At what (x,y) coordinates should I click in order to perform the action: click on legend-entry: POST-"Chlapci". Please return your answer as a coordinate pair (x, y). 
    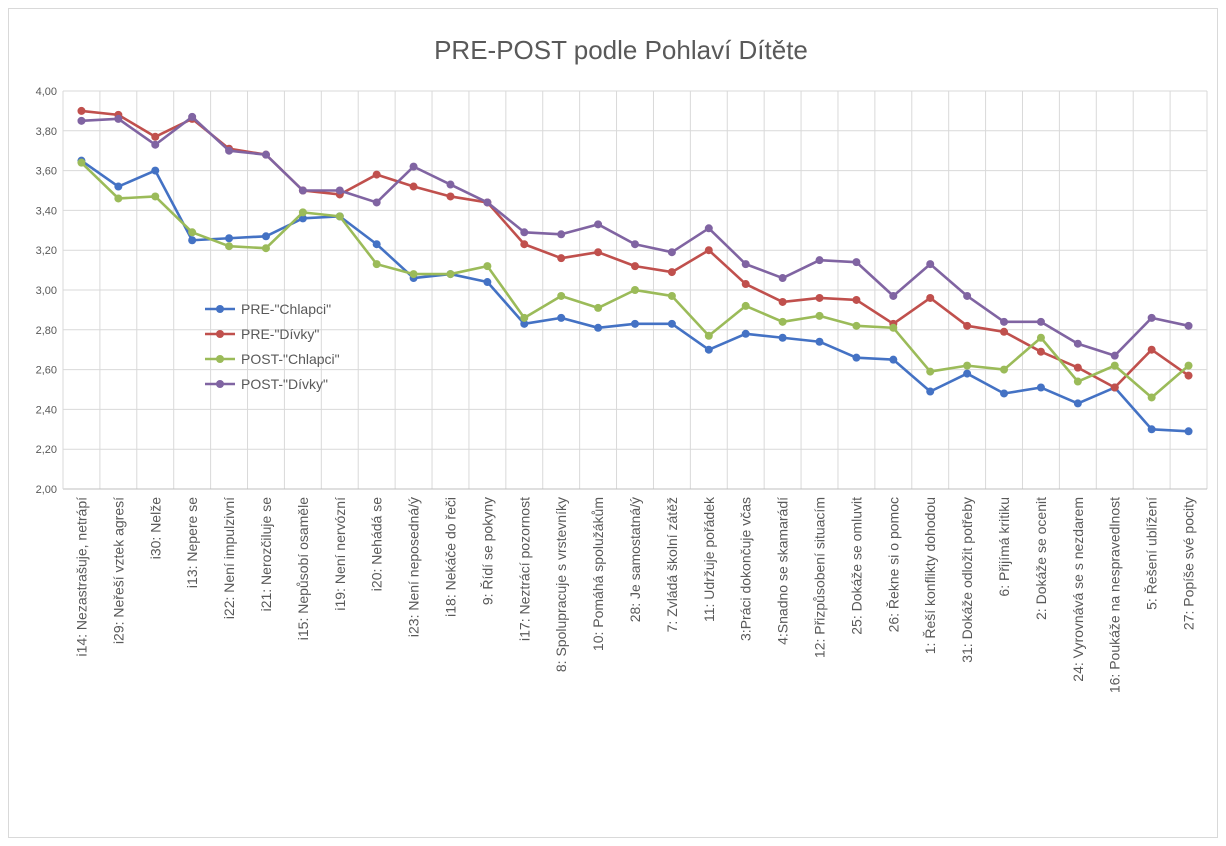
    Looking at the image, I should click on (272, 359).